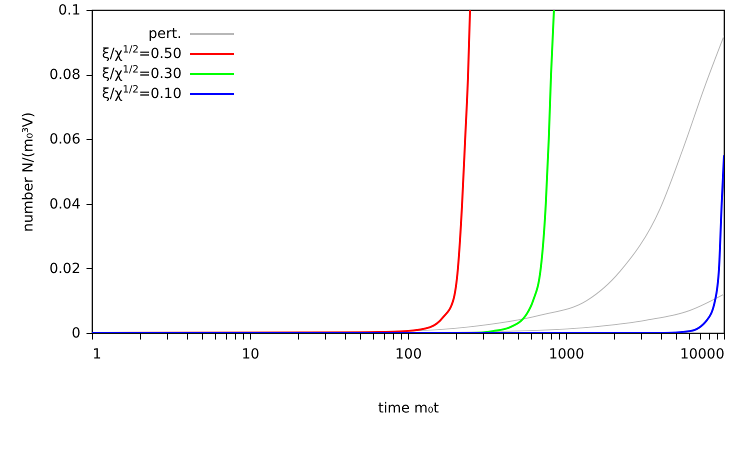 This screenshot has height=450, width=750. What do you see at coordinates (28, 172) in the screenshot?
I see `y-axis-title: number N/(m₀³V)` at bounding box center [28, 172].